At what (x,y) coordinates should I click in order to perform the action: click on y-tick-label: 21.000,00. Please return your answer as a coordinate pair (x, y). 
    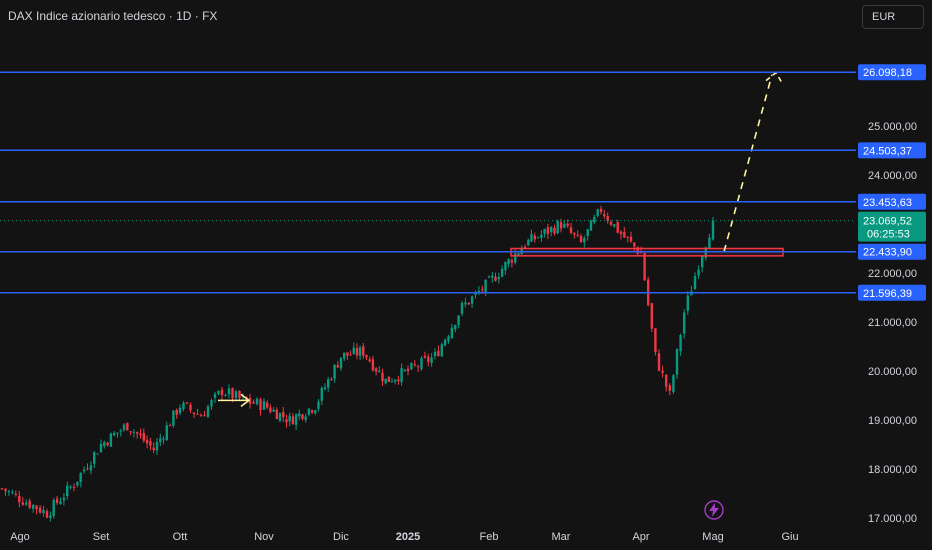
    Looking at the image, I should click on (892, 323).